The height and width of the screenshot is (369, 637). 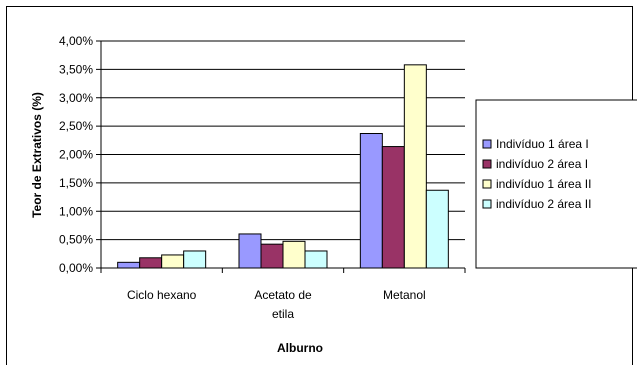 I want to click on x-tick-label: Acetato de etila, so click(x=283, y=304).